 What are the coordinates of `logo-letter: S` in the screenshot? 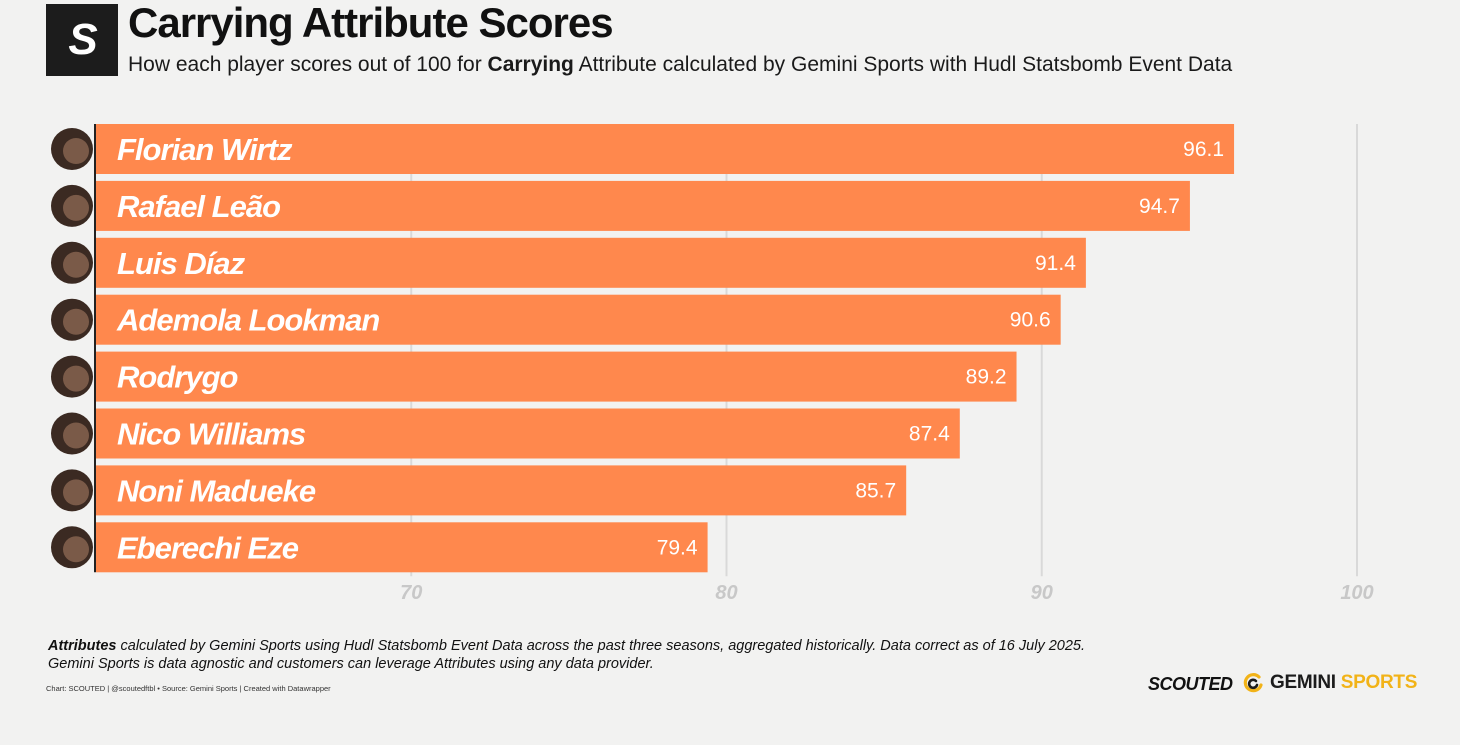 It's located at (82, 39).